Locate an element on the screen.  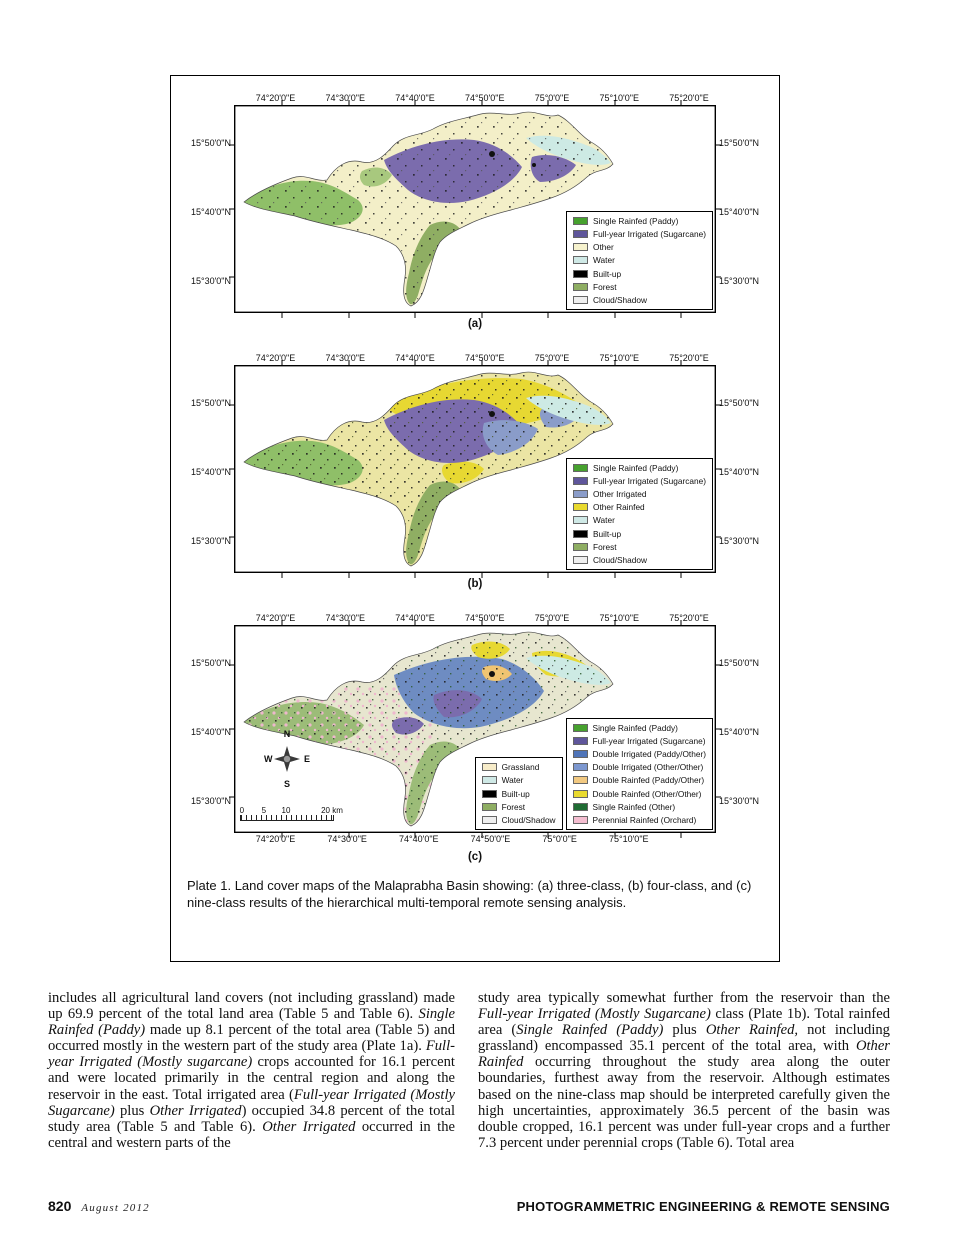
map-c-legend-left: Grassland Water Built-up is located at coordinates (518, 793).